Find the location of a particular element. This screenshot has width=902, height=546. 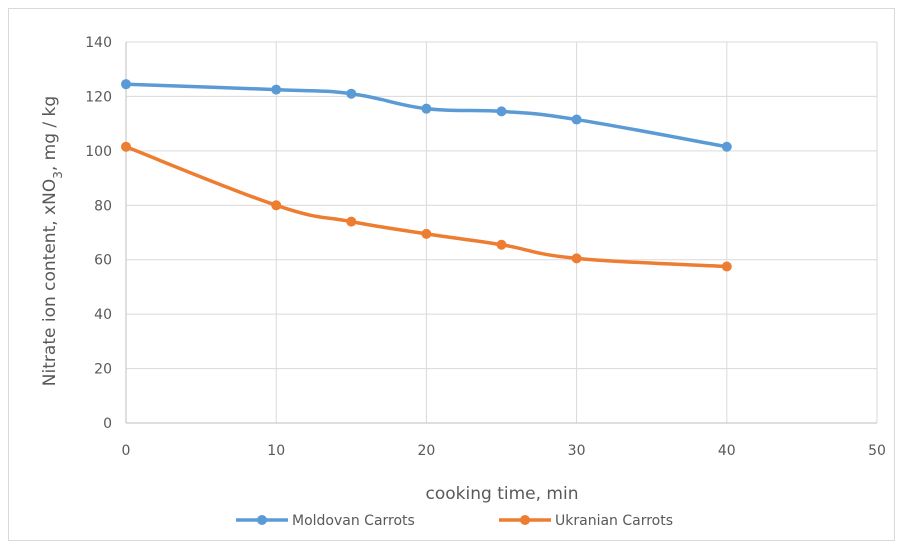

y-tick-label: 80 is located at coordinates (103, 206).